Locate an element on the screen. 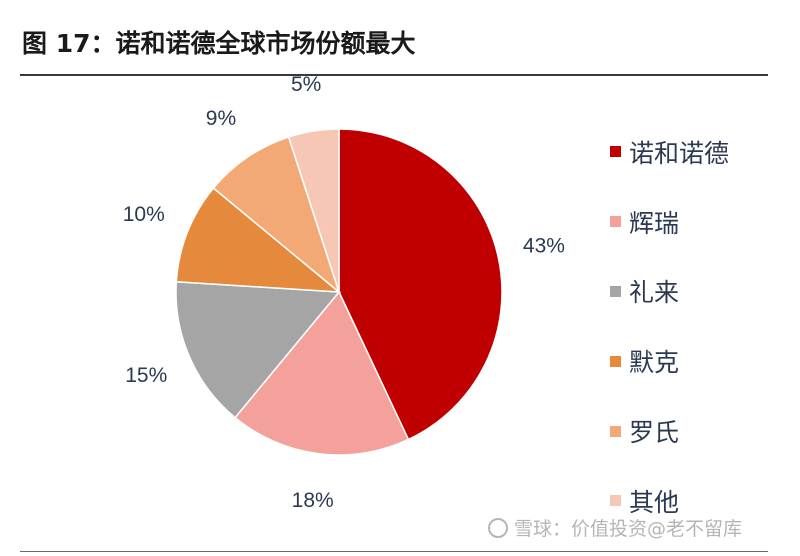 The image size is (800, 556). legend-item: 礼来 is located at coordinates (669, 292).